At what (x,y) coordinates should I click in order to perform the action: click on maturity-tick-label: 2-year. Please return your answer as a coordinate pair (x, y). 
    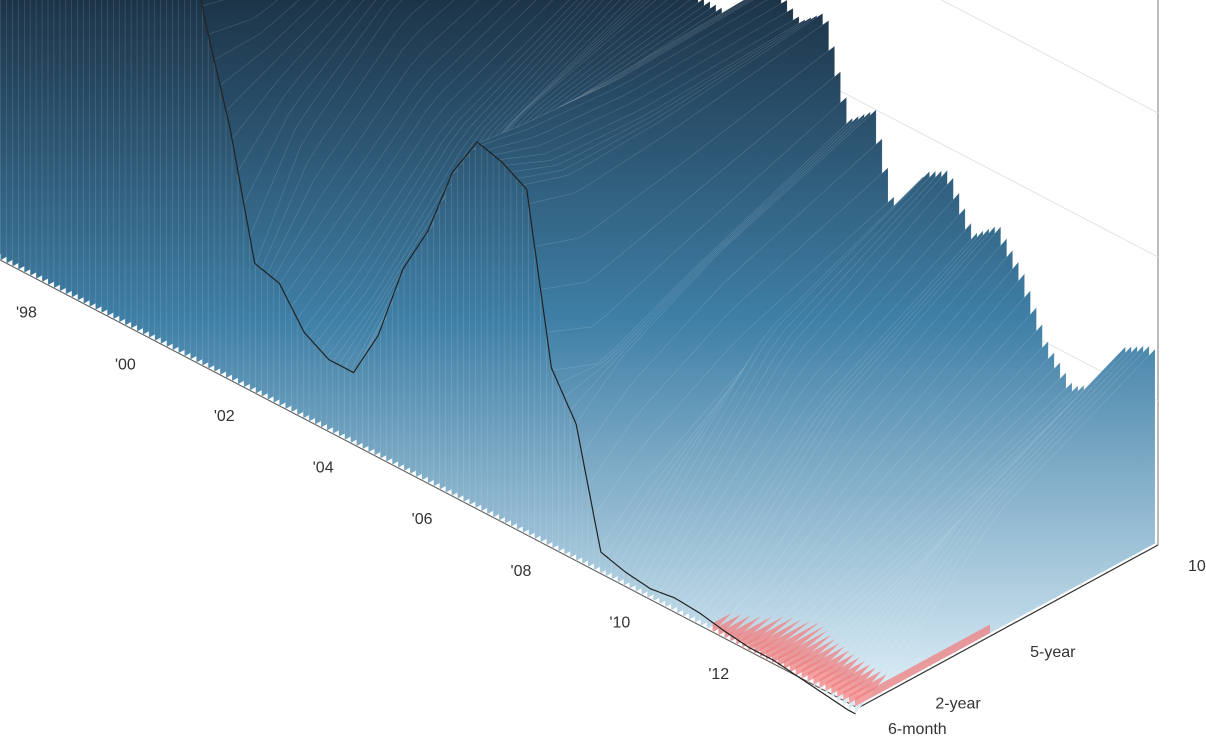
    Looking at the image, I should click on (958, 703).